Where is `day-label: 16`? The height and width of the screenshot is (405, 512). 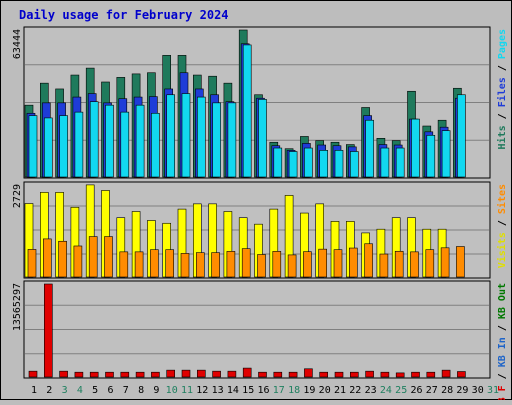
day-label: 16 is located at coordinates (263, 390).